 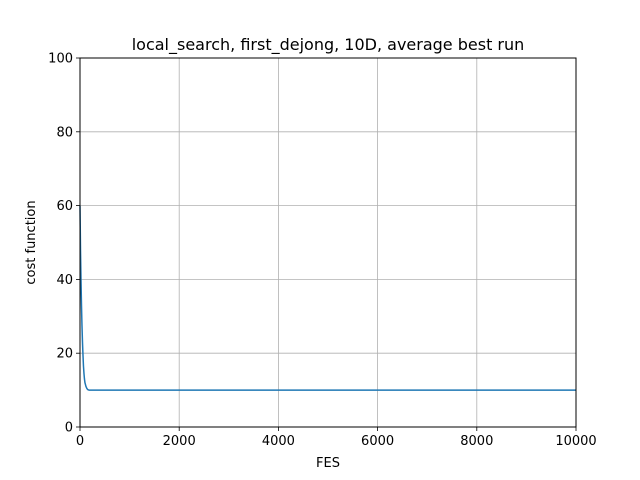 What do you see at coordinates (69, 428) in the screenshot?
I see `y-tick-label: 0` at bounding box center [69, 428].